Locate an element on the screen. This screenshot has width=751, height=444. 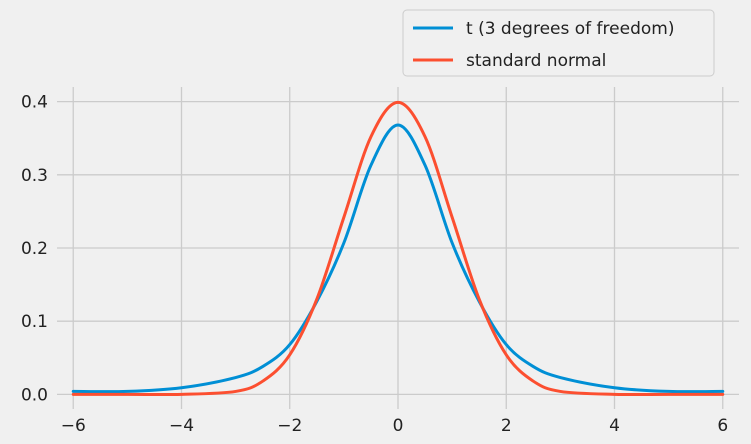
x-tick-label: 4 is located at coordinates (614, 426).